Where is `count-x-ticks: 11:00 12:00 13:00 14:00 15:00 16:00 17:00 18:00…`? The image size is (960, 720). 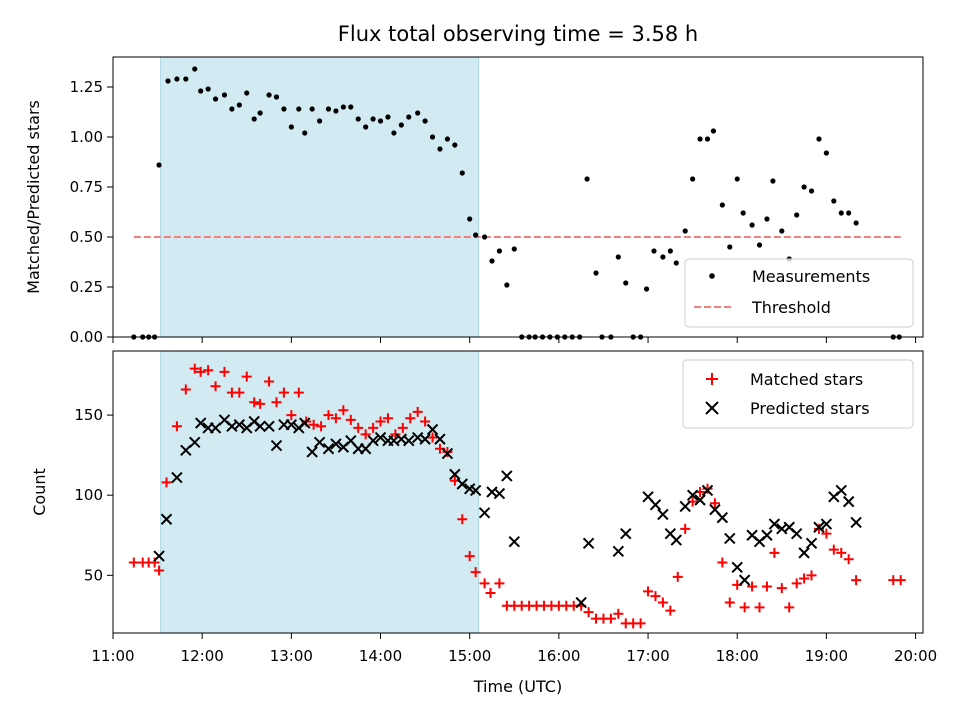 count-x-ticks: 11:00 12:00 13:00 14:00 15:00 16:00 17:00 18:00… is located at coordinates (514, 649).